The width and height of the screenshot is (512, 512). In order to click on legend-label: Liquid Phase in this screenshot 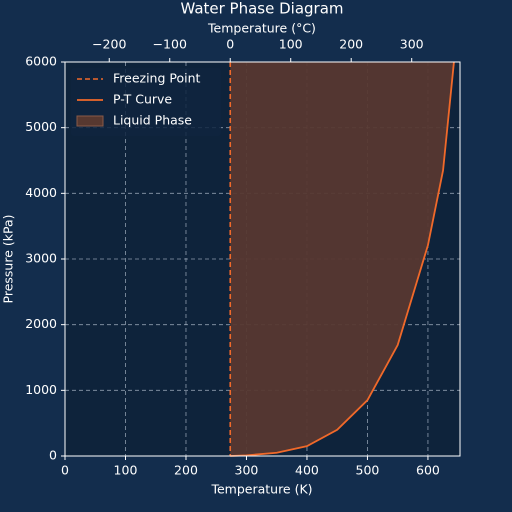, I will do `click(152, 120)`.